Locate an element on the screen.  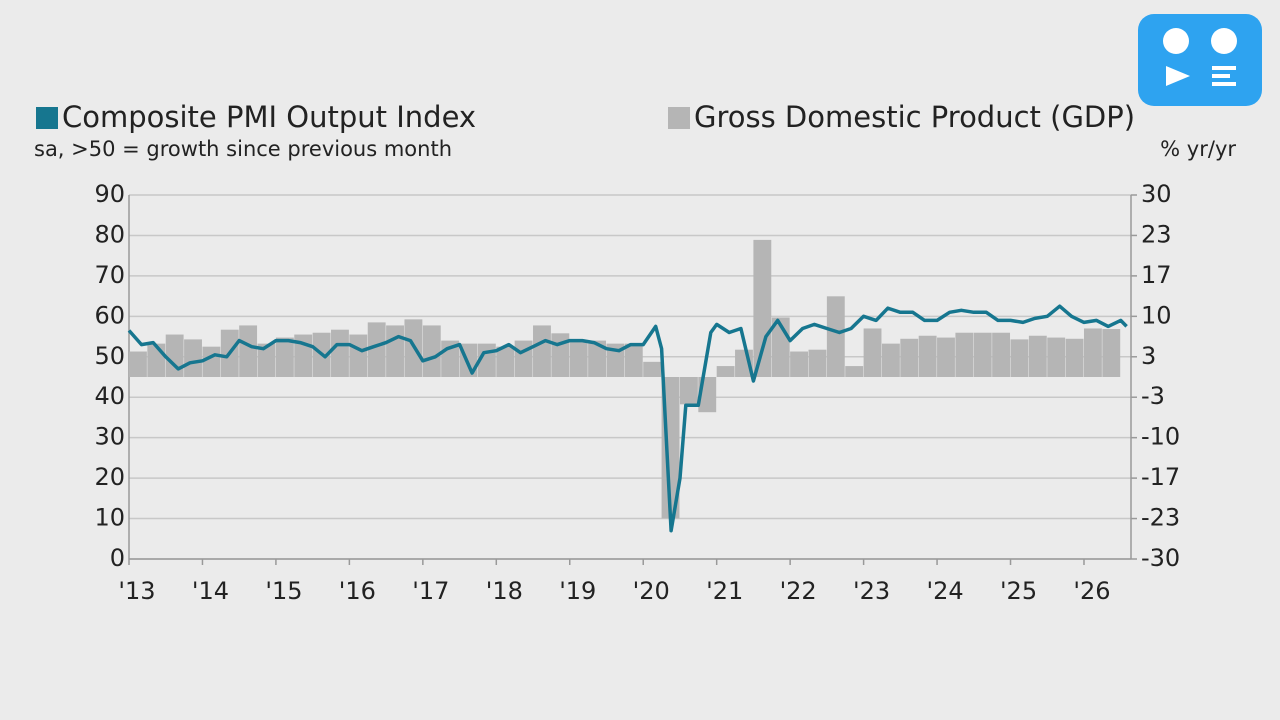
legend-label: Gross Domestic Product (GDP) is located at coordinates (914, 117).